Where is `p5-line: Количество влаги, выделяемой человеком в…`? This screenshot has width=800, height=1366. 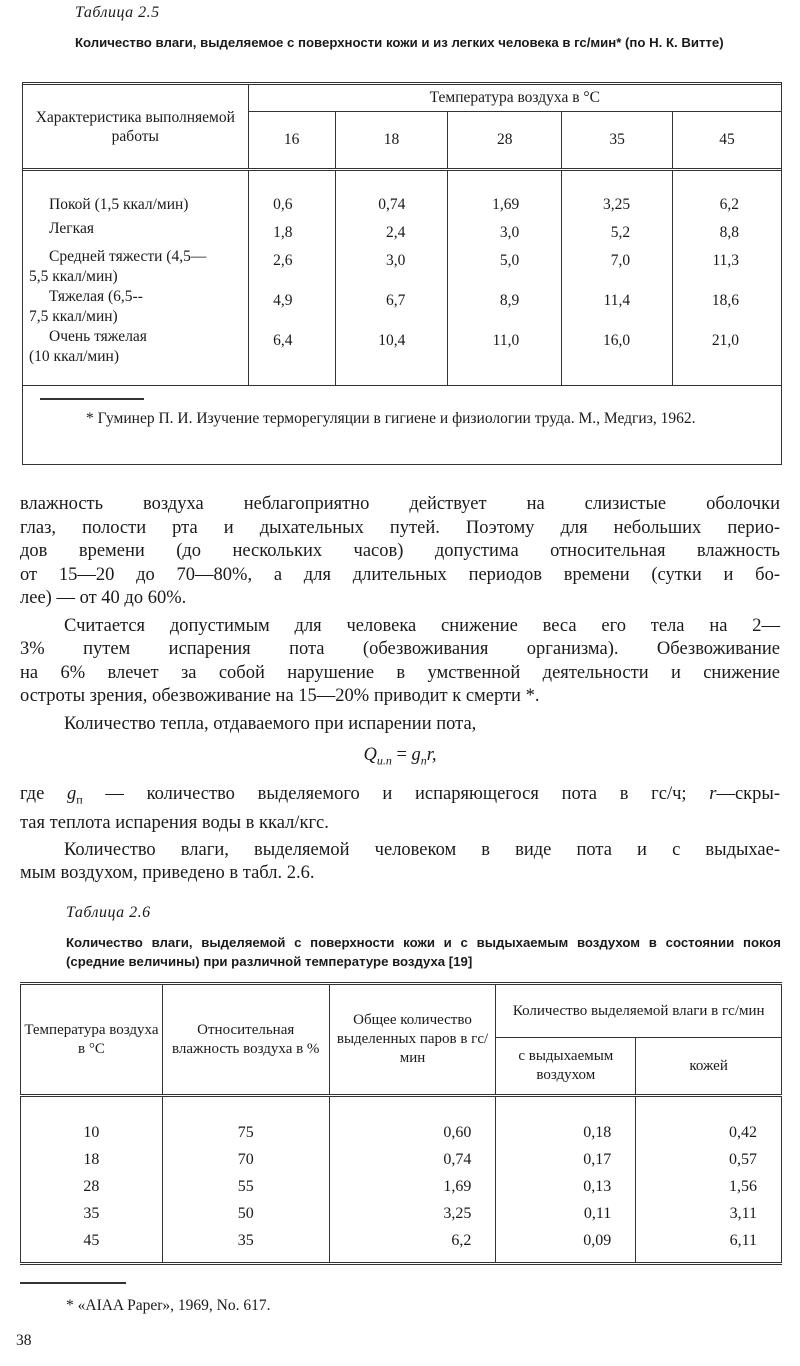
p5-line: Количество влаги, выделяемой человеком в… is located at coordinates (422, 849).